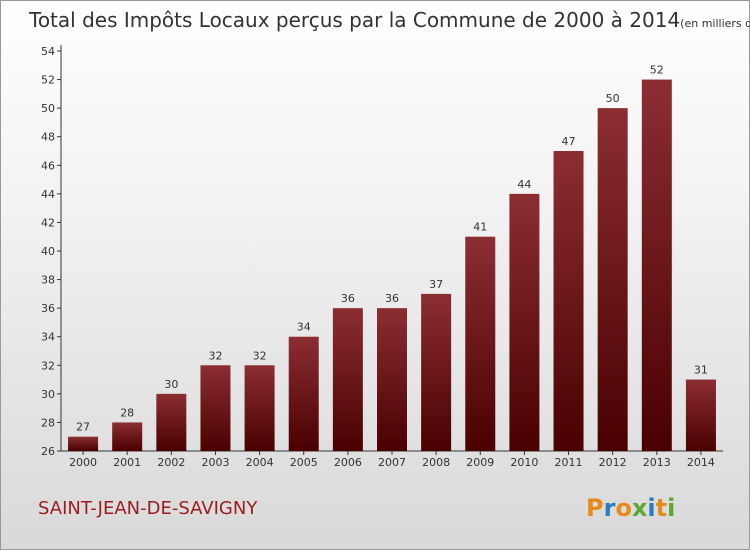 The width and height of the screenshot is (750, 551). I want to click on y-tick-label: 42, so click(48, 222).